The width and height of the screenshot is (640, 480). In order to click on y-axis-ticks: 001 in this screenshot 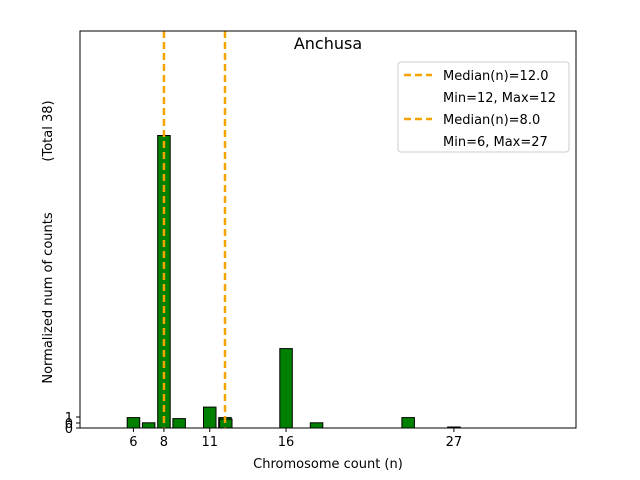, I will do `click(72, 424)`.